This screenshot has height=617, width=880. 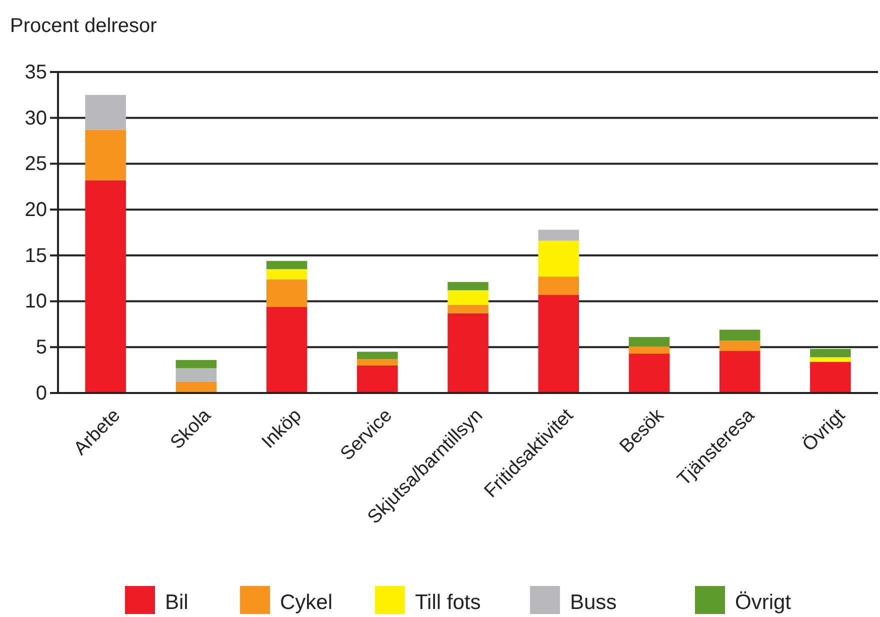 I want to click on y-tick-label: 35, so click(x=35, y=72).